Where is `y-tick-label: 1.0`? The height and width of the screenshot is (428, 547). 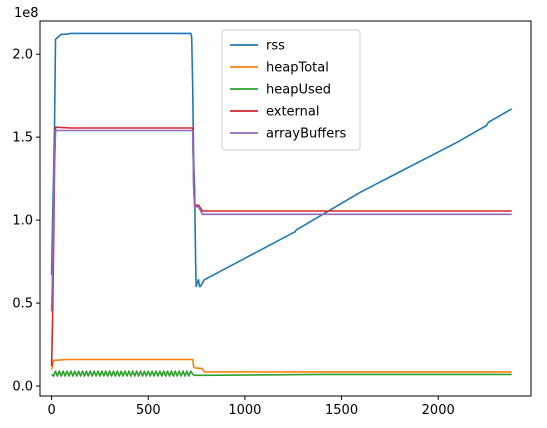 y-tick-label: 1.0 is located at coordinates (22, 221).